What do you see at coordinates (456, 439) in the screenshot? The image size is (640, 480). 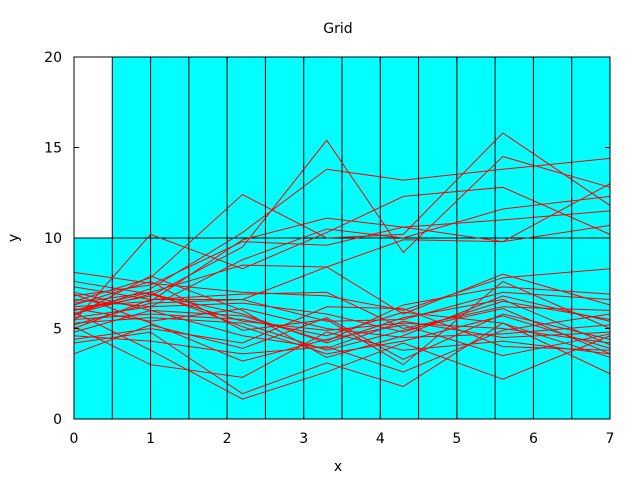 I see `x-tick-label: 5` at bounding box center [456, 439].